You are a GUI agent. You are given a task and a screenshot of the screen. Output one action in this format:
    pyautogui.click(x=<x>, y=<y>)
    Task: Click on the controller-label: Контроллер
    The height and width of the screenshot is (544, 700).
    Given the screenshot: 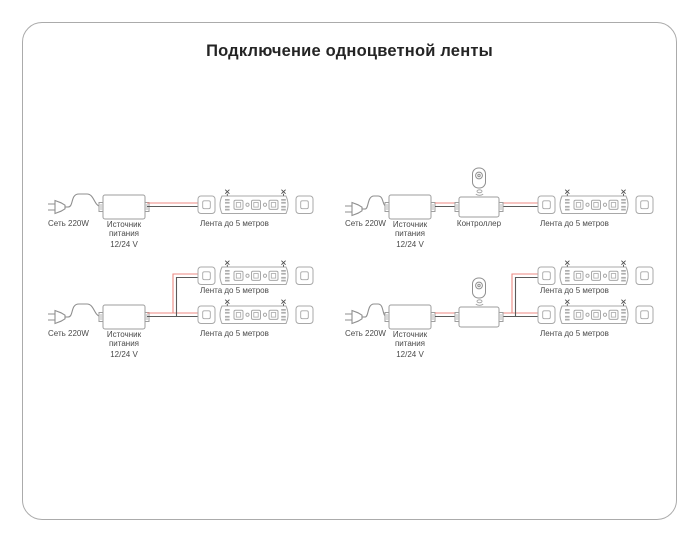 What is the action you would take?
    pyautogui.click(x=479, y=223)
    